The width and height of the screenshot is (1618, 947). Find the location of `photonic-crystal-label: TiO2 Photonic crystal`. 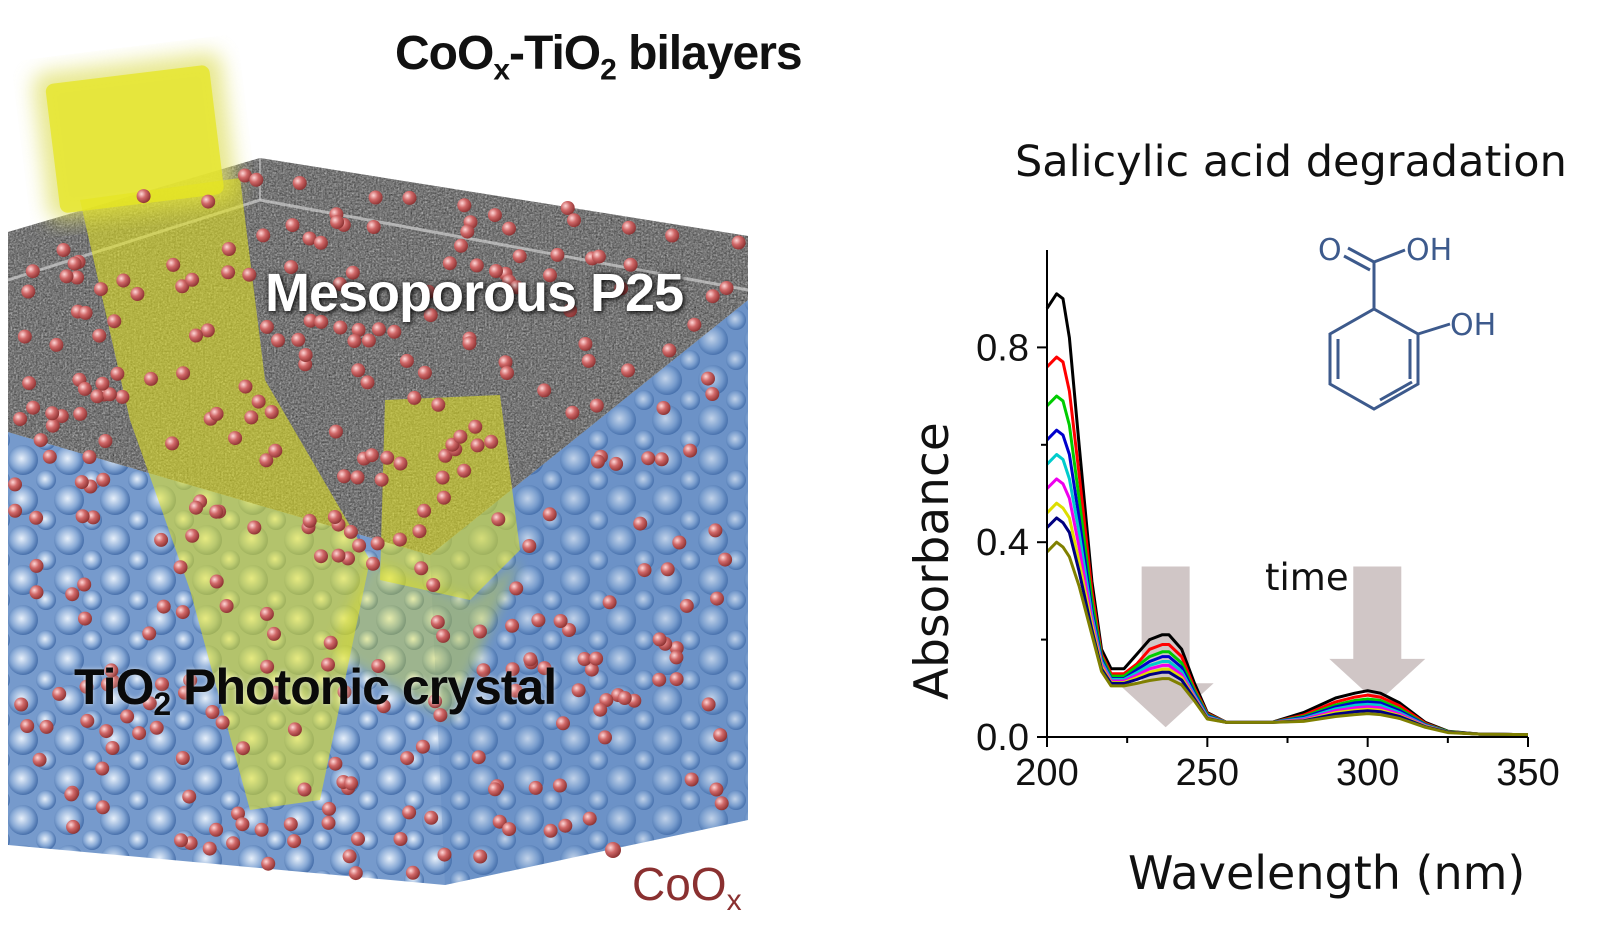

photonic-crystal-label: TiO2 Photonic crystal is located at coordinates (315, 690).